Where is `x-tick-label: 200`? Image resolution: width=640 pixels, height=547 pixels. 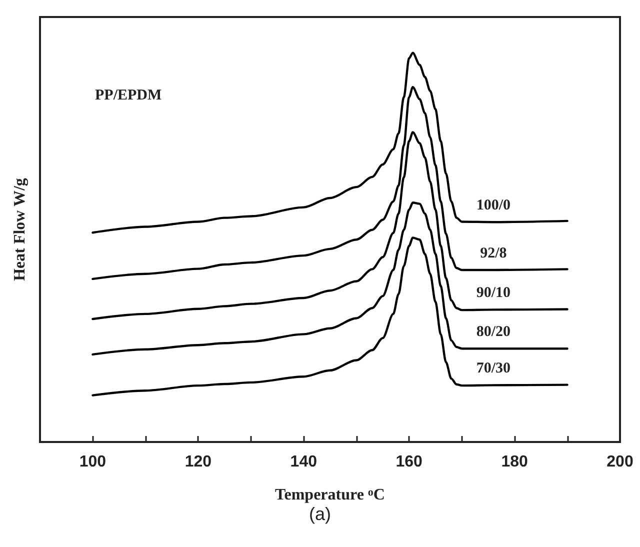
x-tick-label: 200 is located at coordinates (620, 462).